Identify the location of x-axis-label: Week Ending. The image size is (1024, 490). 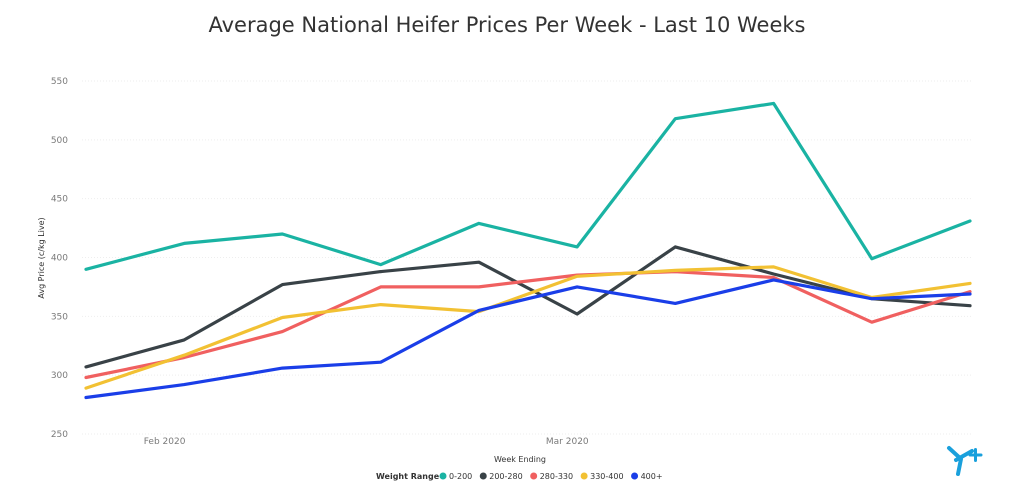
(520, 459).